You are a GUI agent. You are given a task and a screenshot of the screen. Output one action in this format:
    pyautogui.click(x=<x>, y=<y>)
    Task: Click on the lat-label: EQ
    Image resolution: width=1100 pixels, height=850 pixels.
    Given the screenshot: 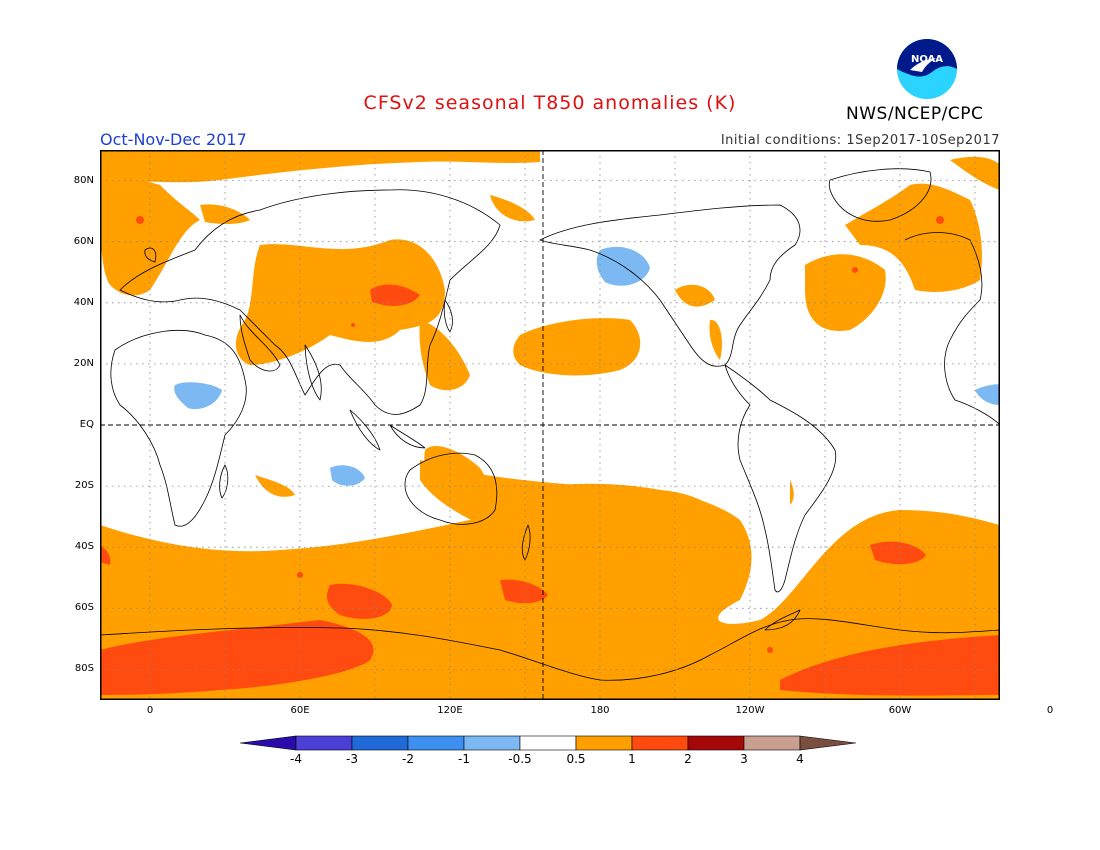 What is the action you would take?
    pyautogui.click(x=86, y=424)
    